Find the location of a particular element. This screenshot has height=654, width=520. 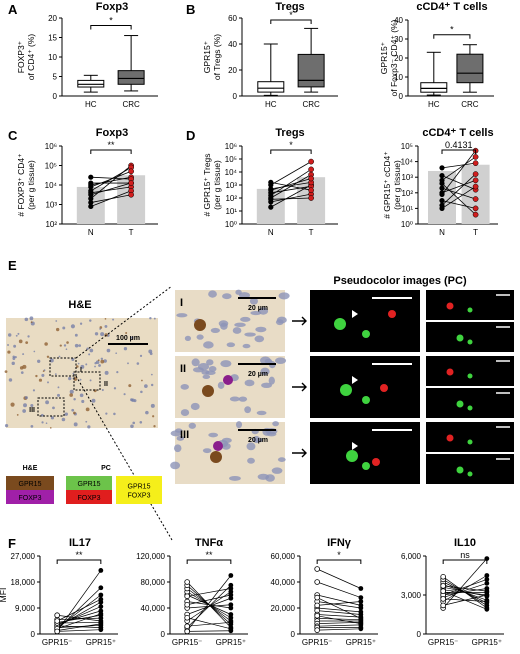

y-tick-label: 10³ is located at coordinates (51, 205).